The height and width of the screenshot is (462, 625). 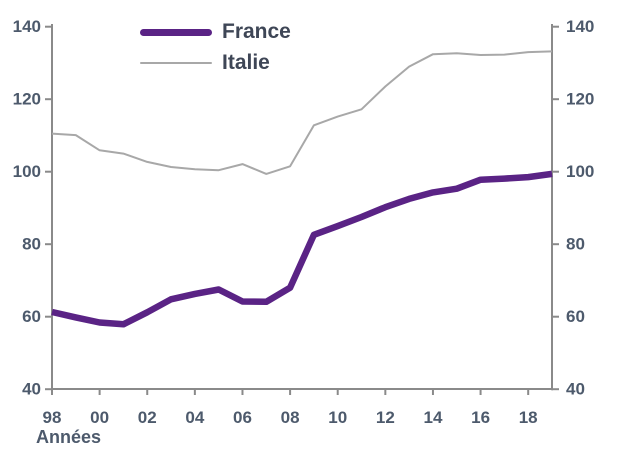 I want to click on y-tick-label-right: 60, so click(x=575, y=316).